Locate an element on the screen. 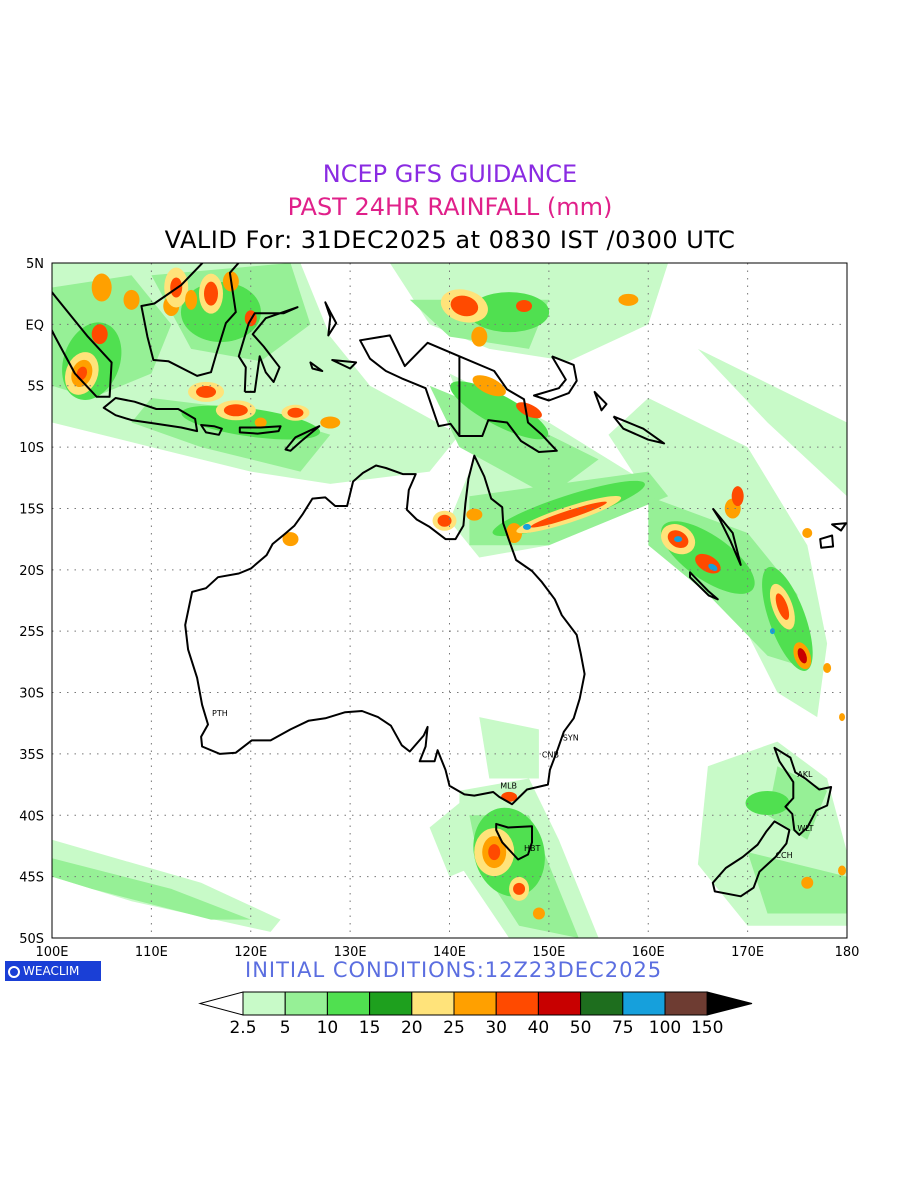 Image resolution: width=900 pixels, height=1200 pixels. sulawesi-coast is located at coordinates (268, 349).